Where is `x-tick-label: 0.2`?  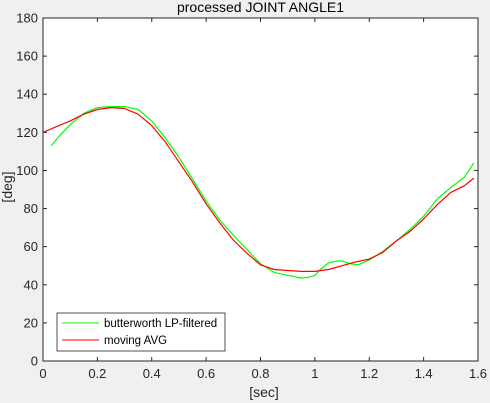 x-tick-label: 0.2 is located at coordinates (97, 373).